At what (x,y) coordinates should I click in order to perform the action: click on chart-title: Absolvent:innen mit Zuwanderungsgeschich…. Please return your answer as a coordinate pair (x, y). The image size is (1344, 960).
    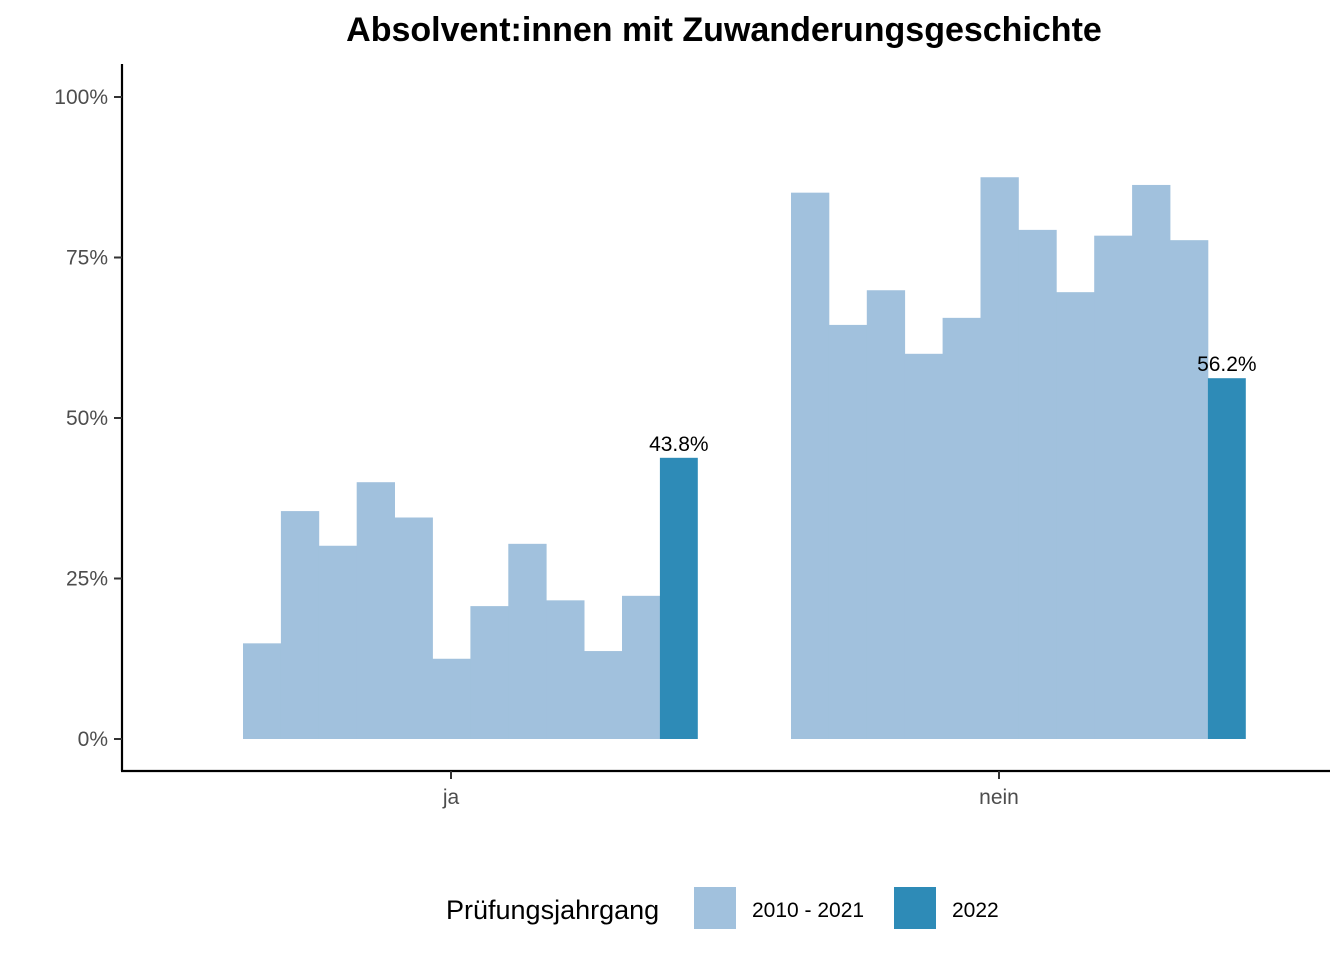
    Looking at the image, I should click on (724, 30).